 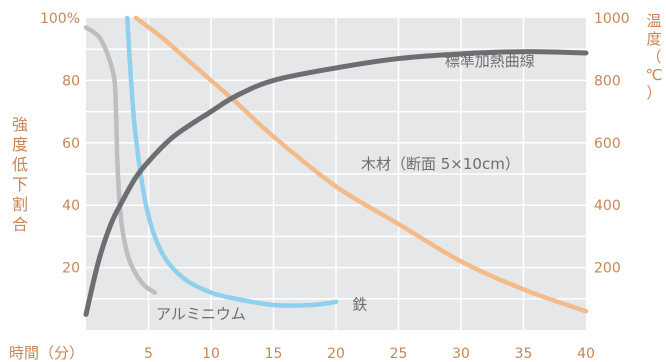 I want to click on y-right-axis-label-char: 度, so click(x=653, y=39).